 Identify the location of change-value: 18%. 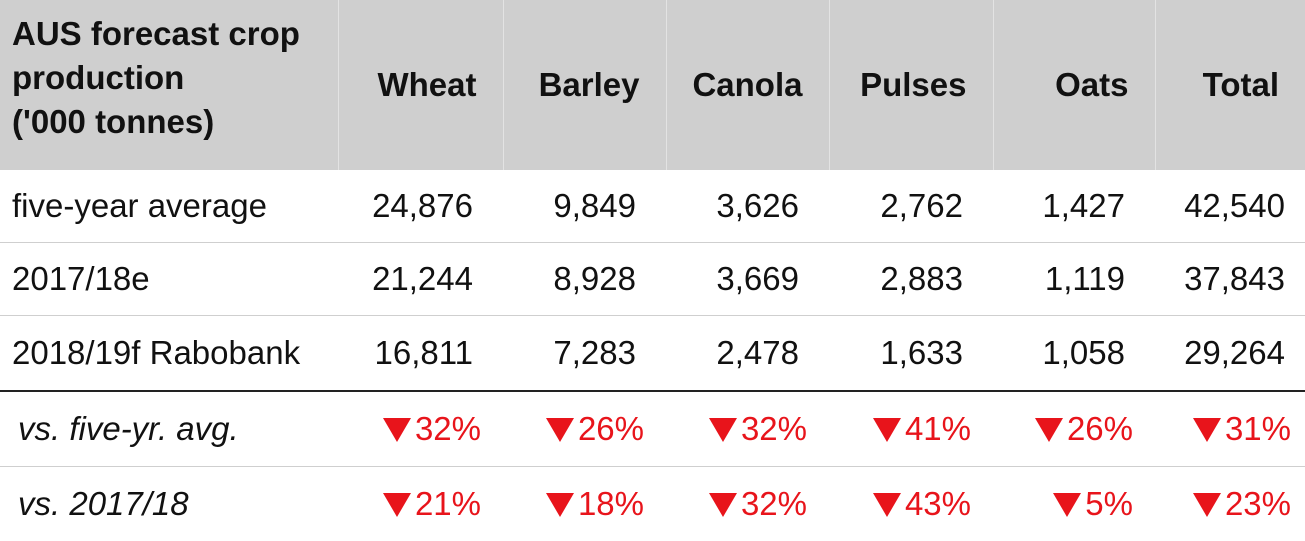
(611, 503).